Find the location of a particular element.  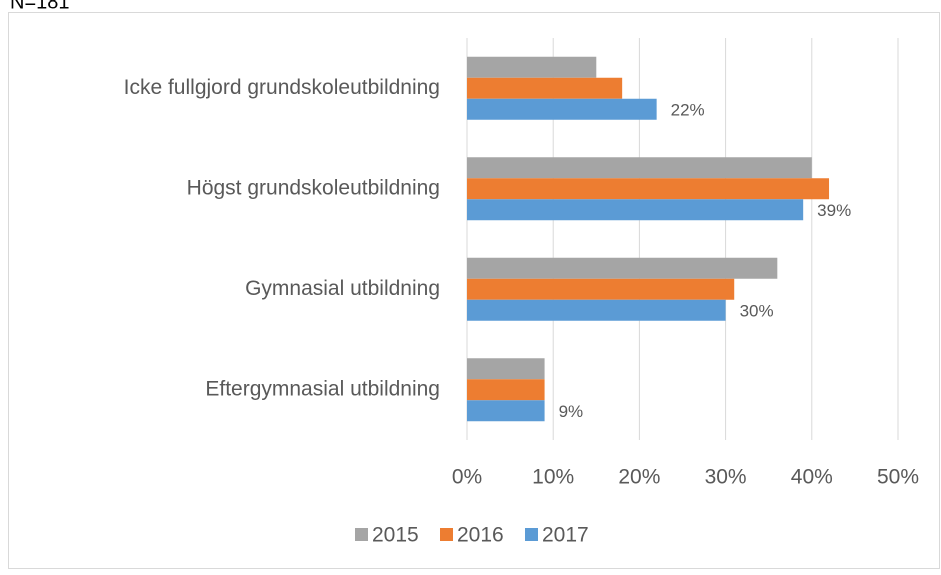

data-label: 39% is located at coordinates (834, 210).